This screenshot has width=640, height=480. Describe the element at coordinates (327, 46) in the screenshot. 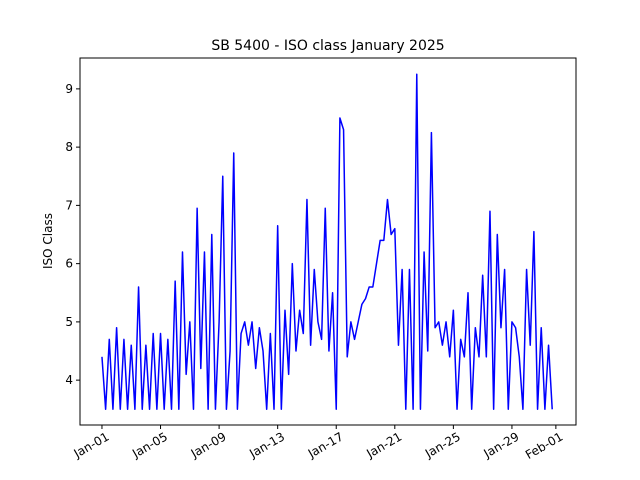

I see `chart-title: SB 5400 - ISO class January 2025` at that location.